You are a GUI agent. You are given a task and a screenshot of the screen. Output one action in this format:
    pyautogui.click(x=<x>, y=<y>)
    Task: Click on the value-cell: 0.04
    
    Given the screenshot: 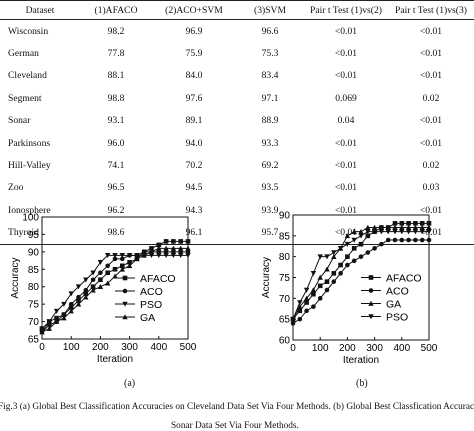 What is the action you would take?
    pyautogui.click(x=346, y=121)
    